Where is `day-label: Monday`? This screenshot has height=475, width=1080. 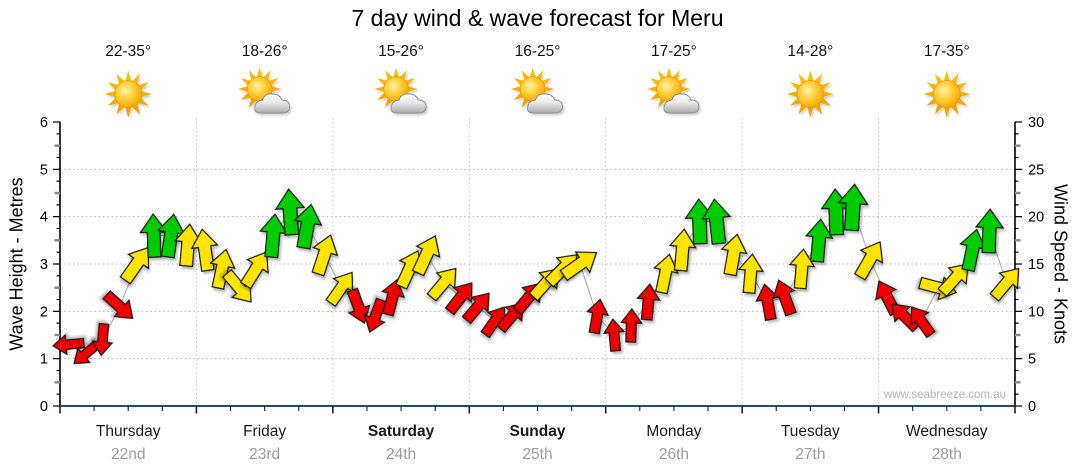 day-label: Monday is located at coordinates (673, 431).